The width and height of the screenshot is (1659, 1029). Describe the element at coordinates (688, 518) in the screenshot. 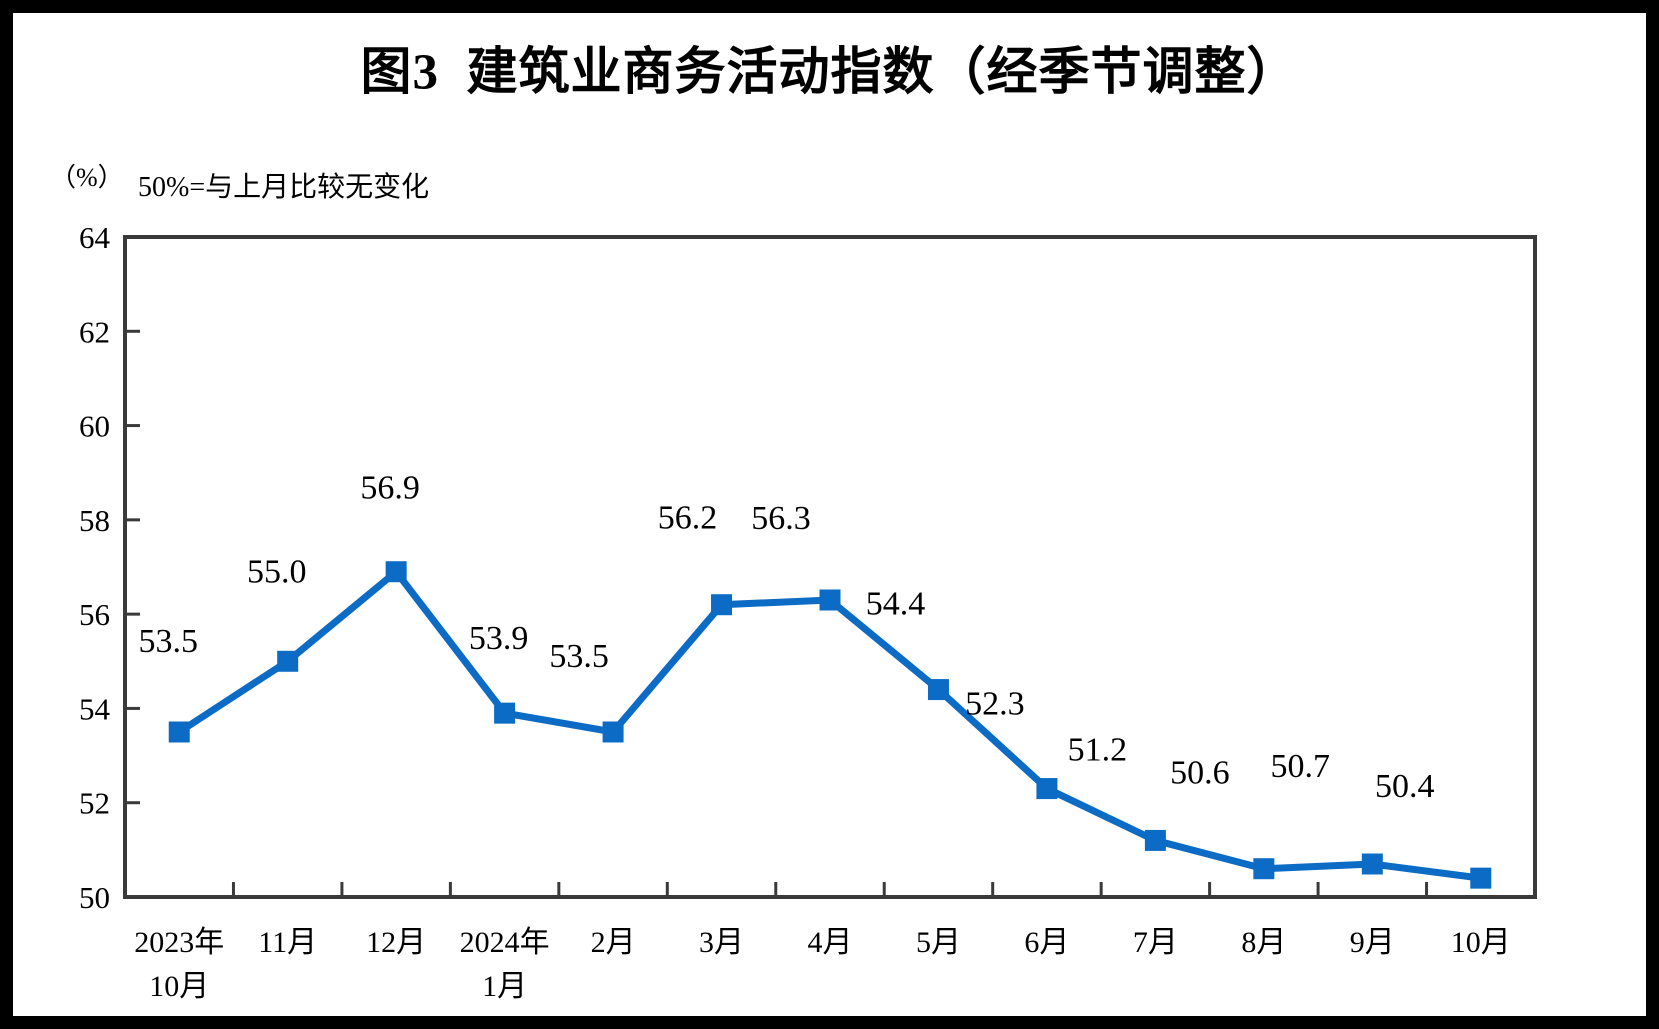

I see `data-point-label: 56.2` at that location.